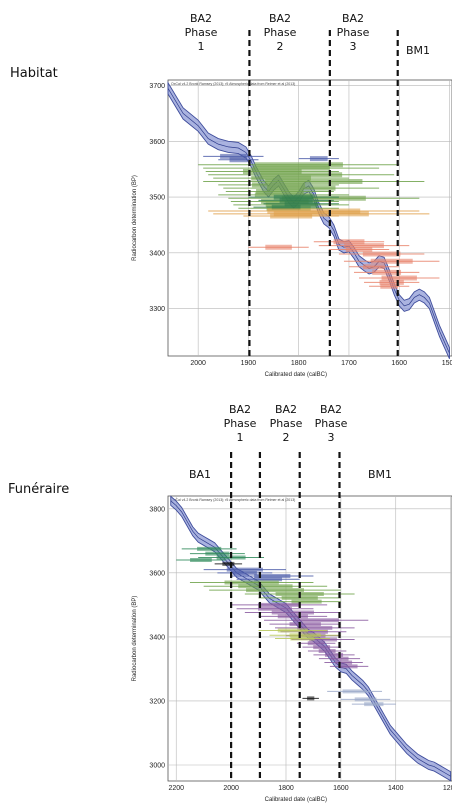  What do you see at coordinates (286, 423) in the screenshot?
I see `phase-label-ba2-phase2-bottom: BA2 Phase 2` at bounding box center [286, 423].